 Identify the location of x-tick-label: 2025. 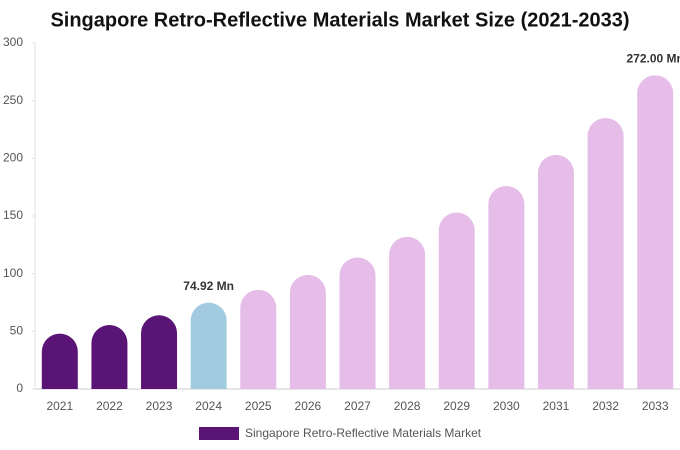
(258, 406).